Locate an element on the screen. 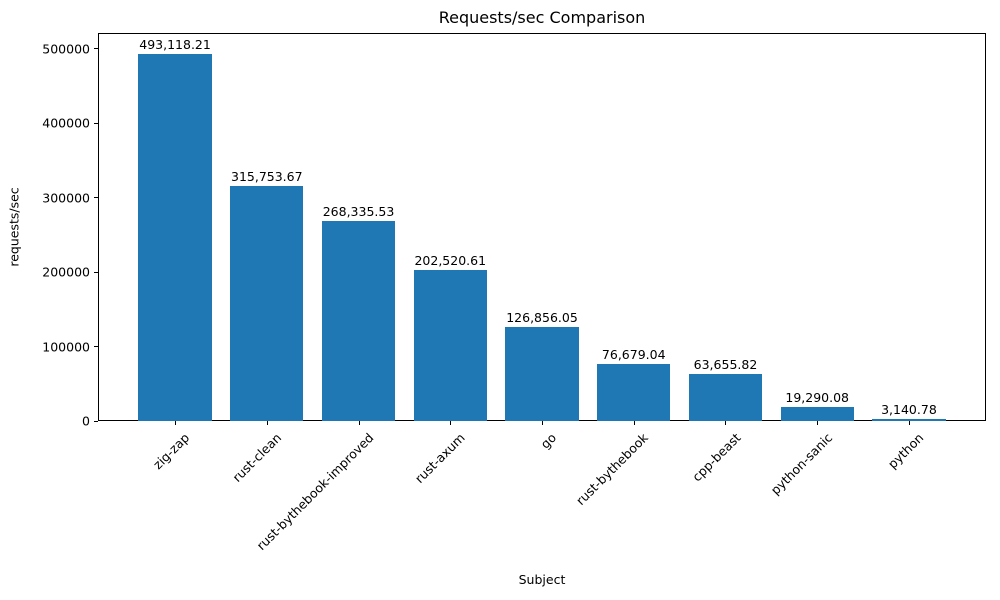 The height and width of the screenshot is (600, 1000). bar-value-label: 3,140.78 is located at coordinates (909, 409).